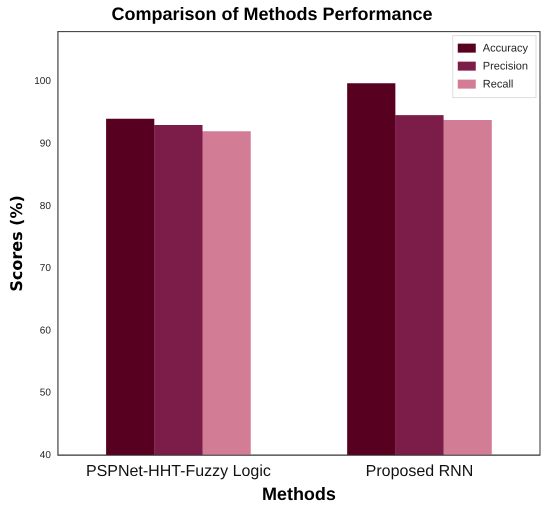 This screenshot has width=542, height=508. Describe the element at coordinates (498, 84) in the screenshot. I see `legend-label: Recall` at that location.